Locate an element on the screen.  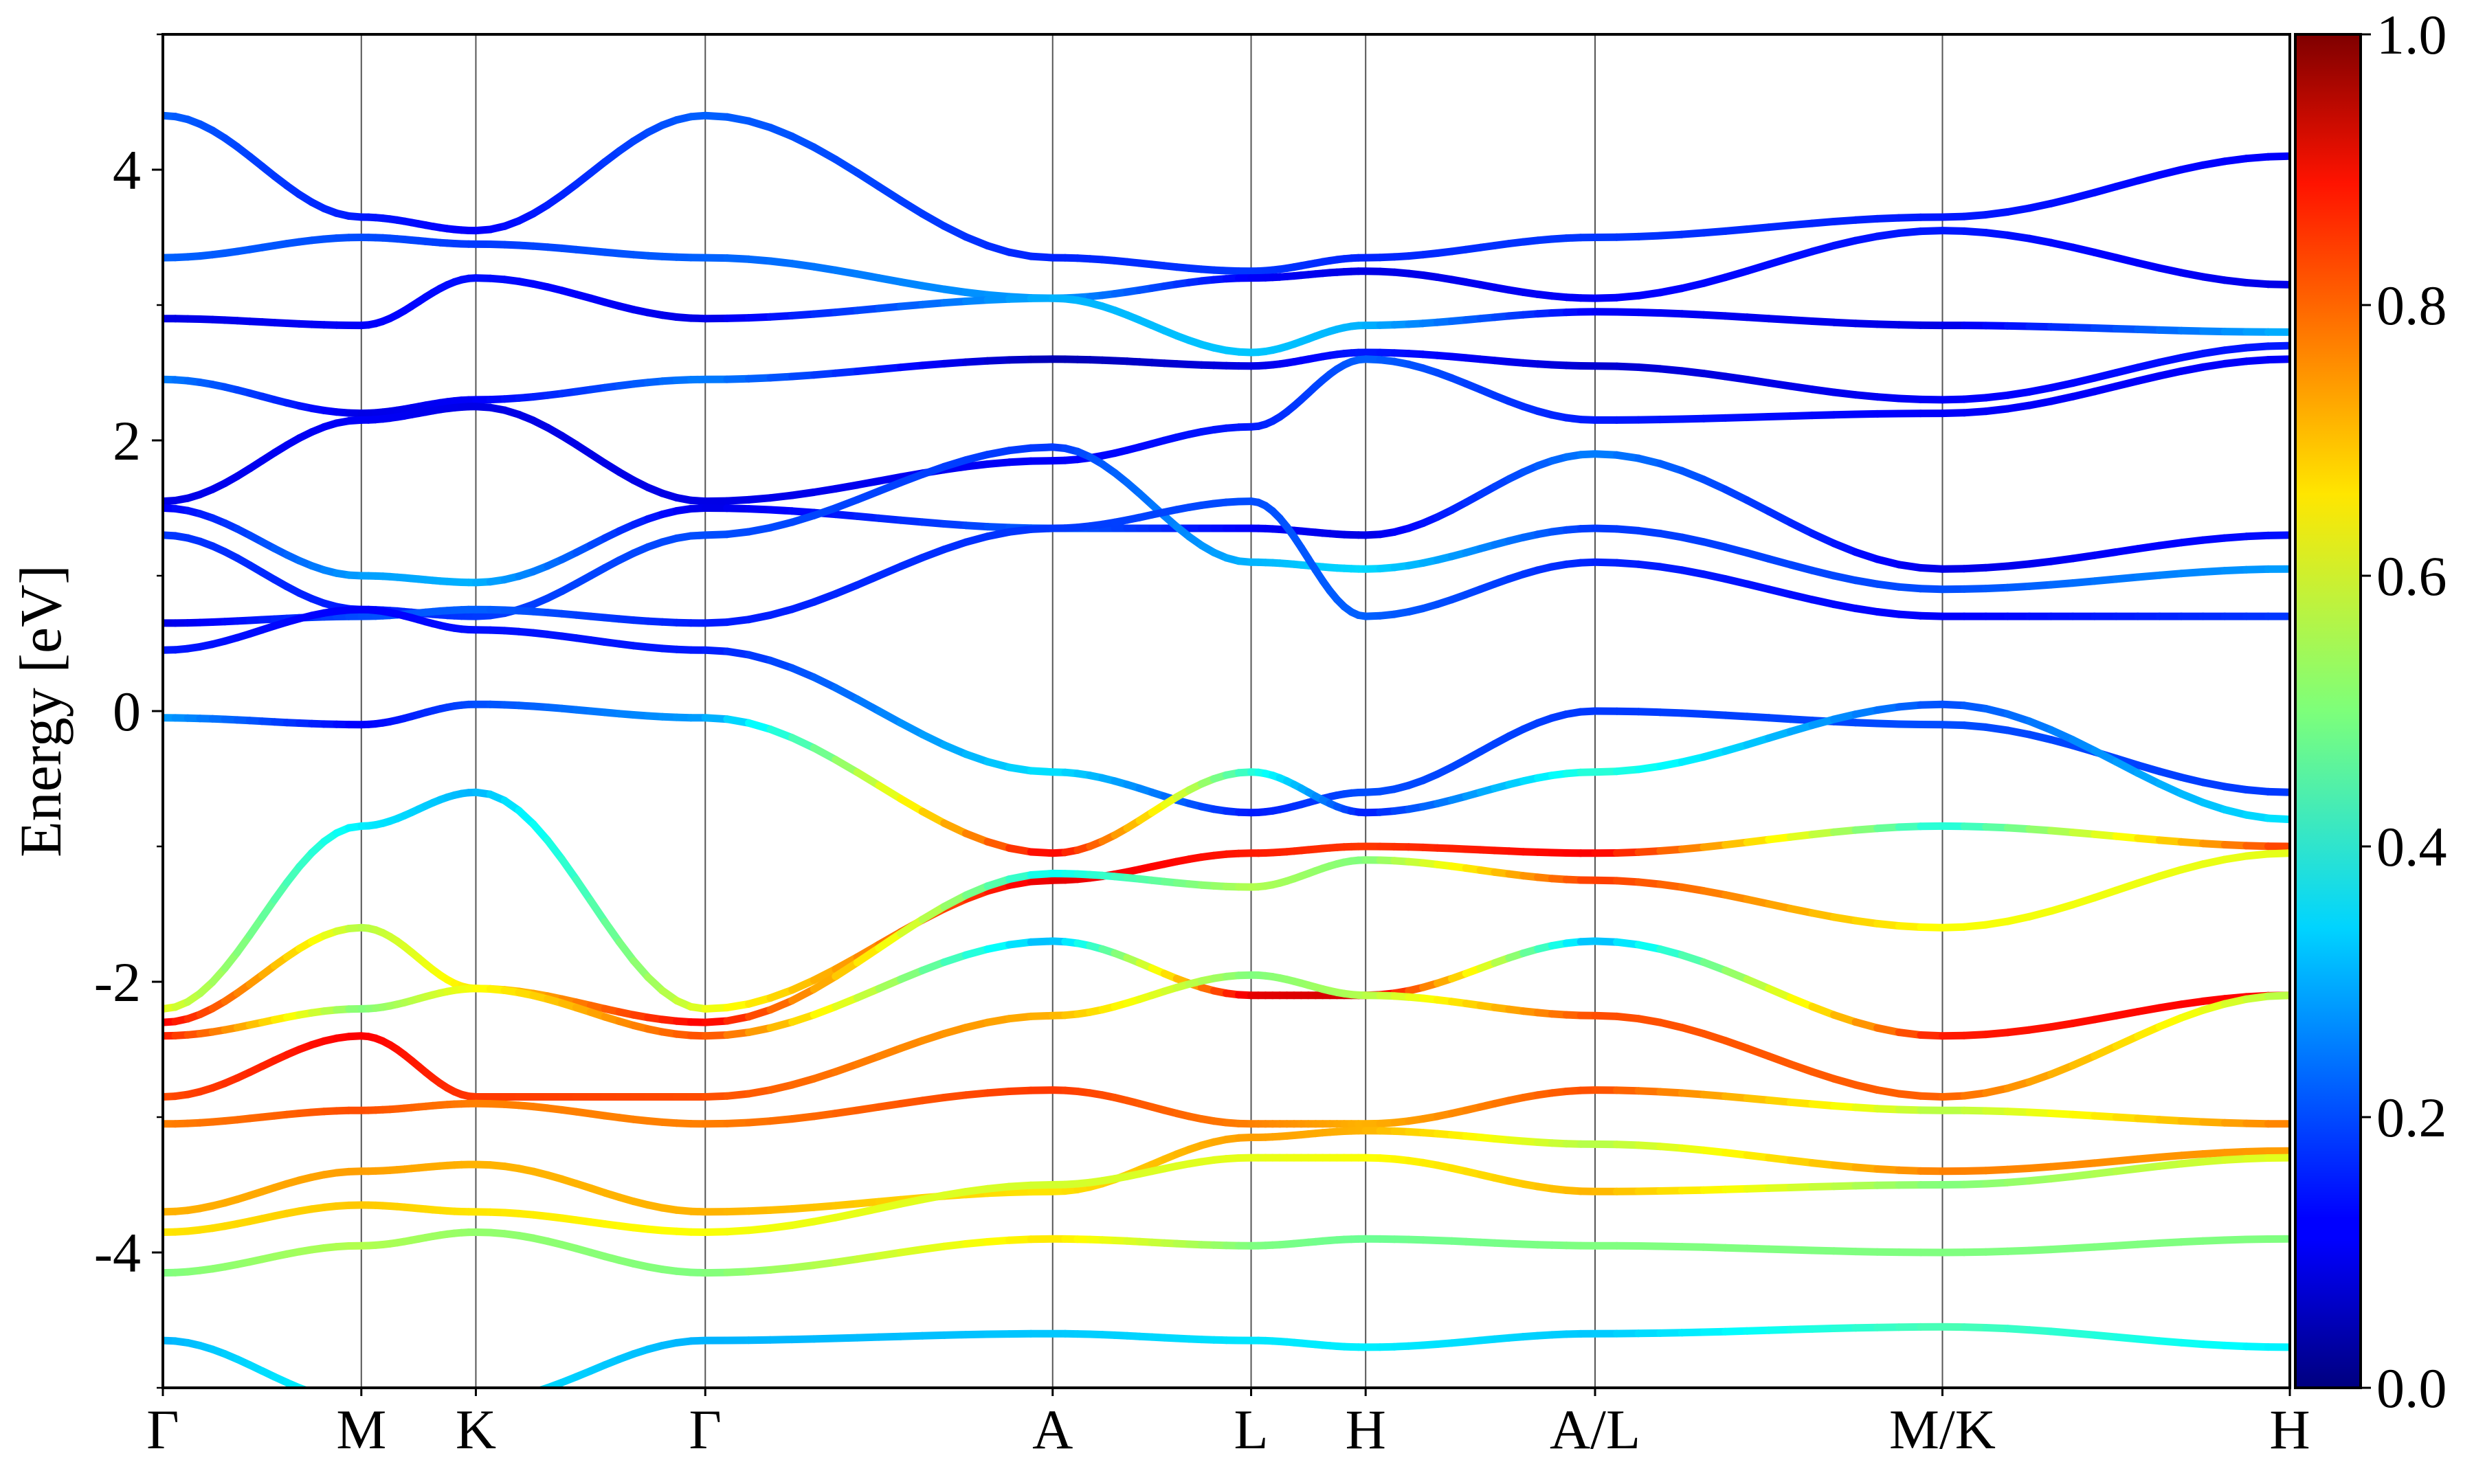
colorbar: 0.0 0.2 0.4 0.6 0.8 1.0 is located at coordinates (2370, 711).